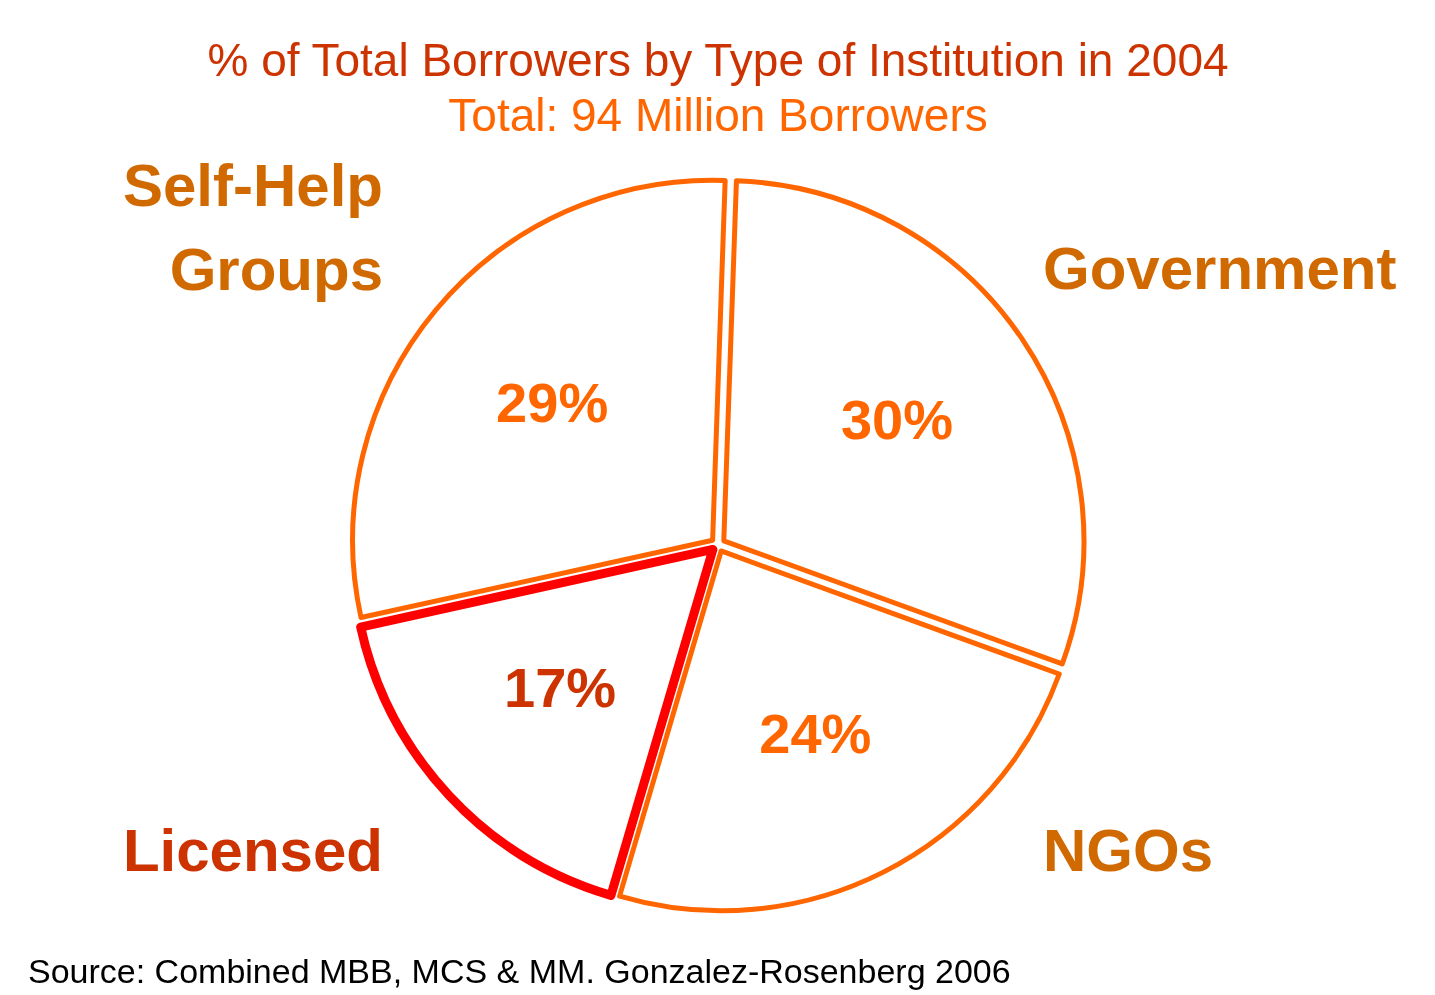  Describe the element at coordinates (560, 688) in the screenshot. I see `data-label: 17%` at that location.